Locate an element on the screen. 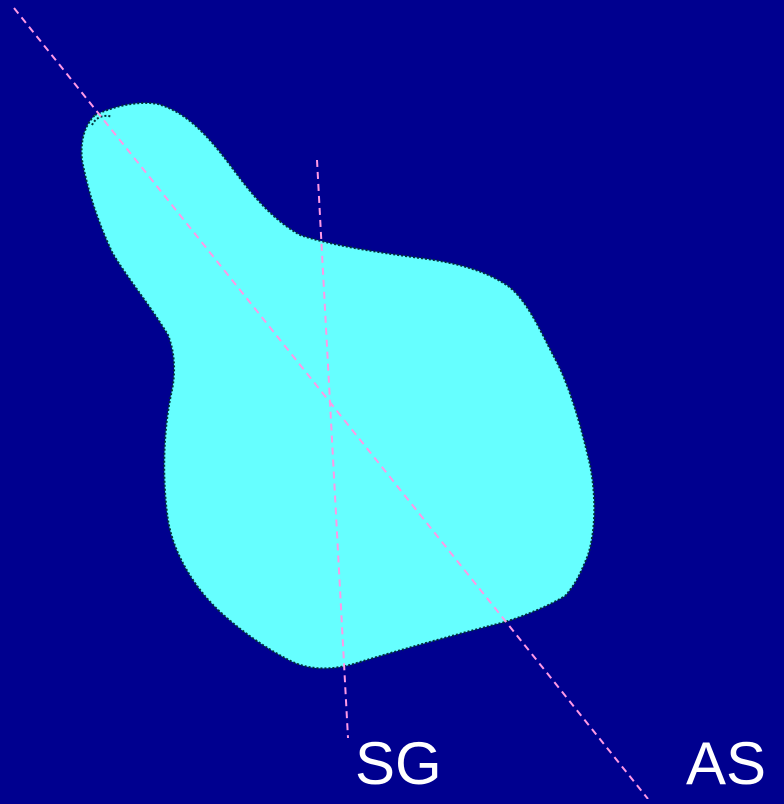 Image resolution: width=784 pixels, height=804 pixels. shape-notch is located at coordinates (102, 120).